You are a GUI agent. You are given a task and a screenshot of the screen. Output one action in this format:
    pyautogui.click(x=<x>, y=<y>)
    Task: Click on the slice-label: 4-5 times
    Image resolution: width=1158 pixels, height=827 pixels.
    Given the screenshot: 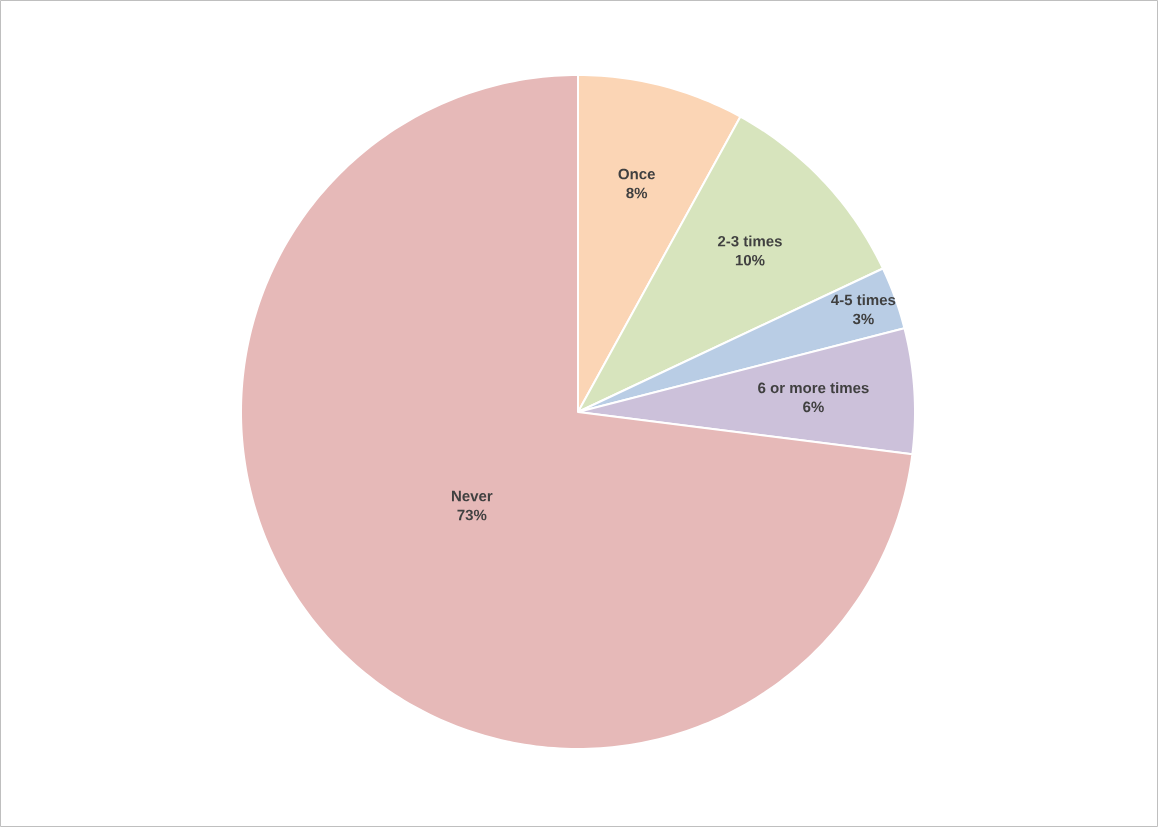 What is the action you would take?
    pyautogui.click(x=863, y=300)
    